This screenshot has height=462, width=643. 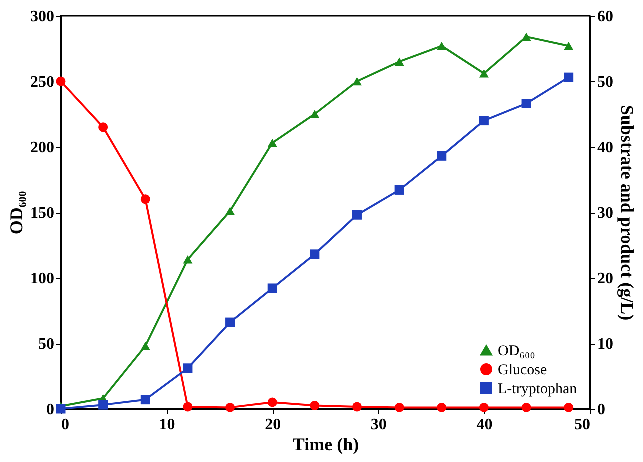 I want to click on y-tick-label: 150, so click(x=42, y=213).